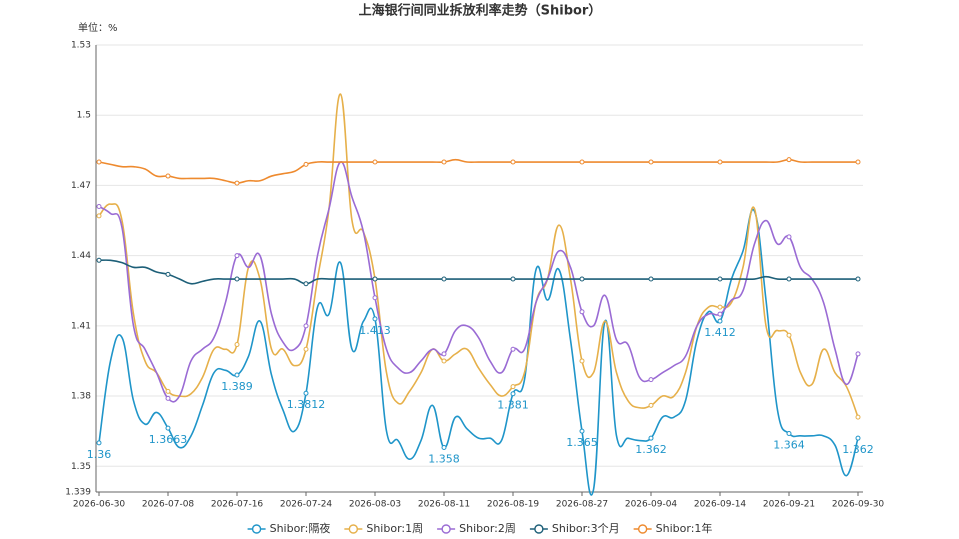 This screenshot has height=539, width=959. I want to click on x-tick-label: 2026-08-11, so click(444, 505).